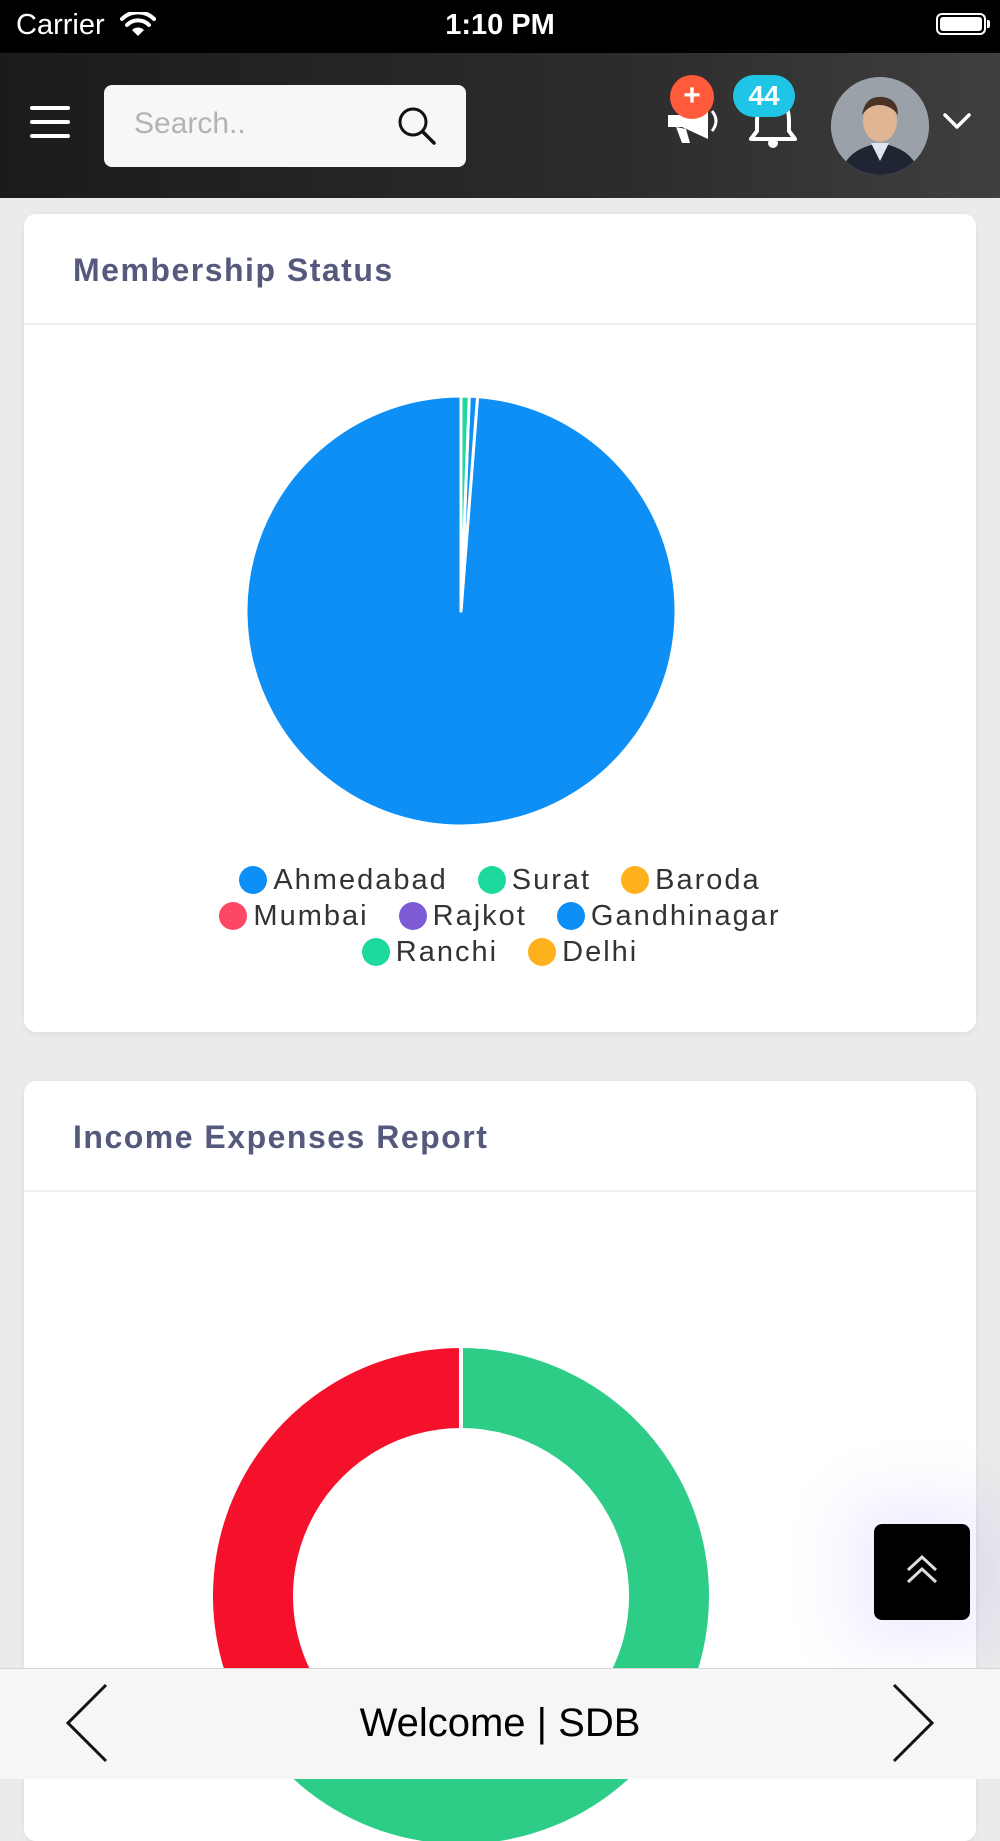  What do you see at coordinates (500, 125) in the screenshot?
I see `app-header: Search.. + 44` at bounding box center [500, 125].